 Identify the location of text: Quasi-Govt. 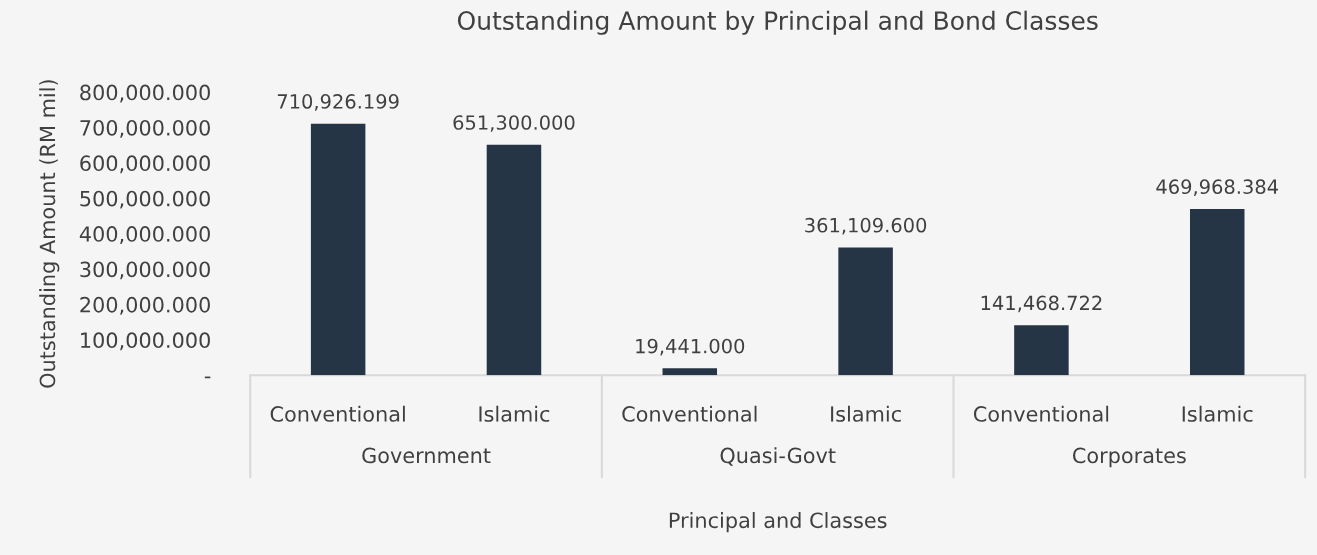
(778, 456).